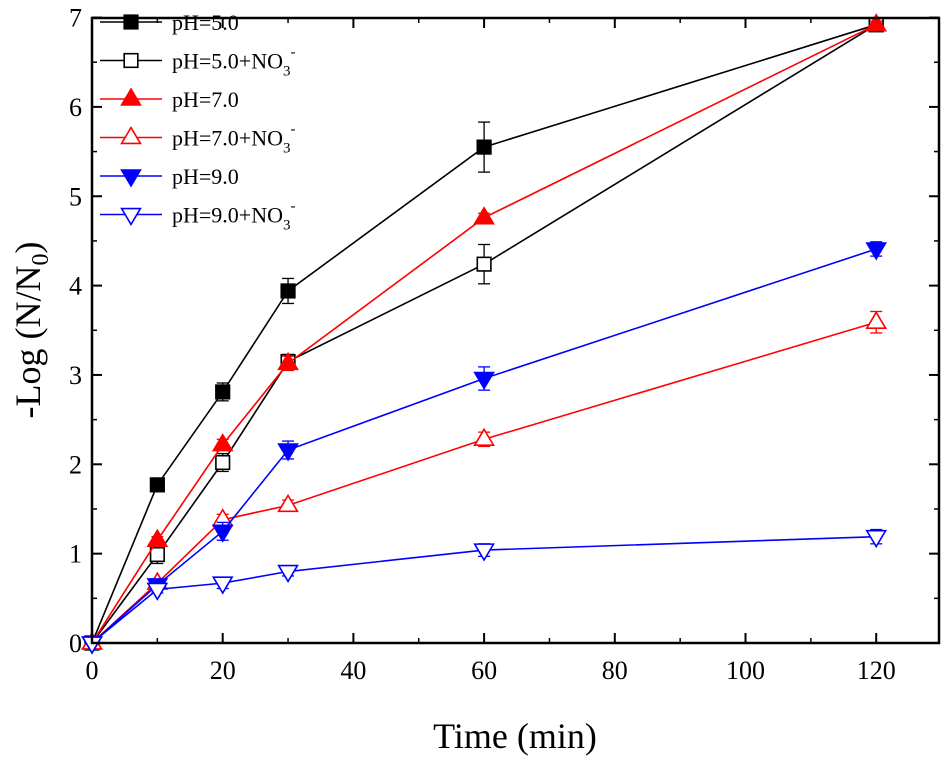 The height and width of the screenshot is (759, 945). Describe the element at coordinates (75, 375) in the screenshot. I see `y-tick-label: 3` at that location.